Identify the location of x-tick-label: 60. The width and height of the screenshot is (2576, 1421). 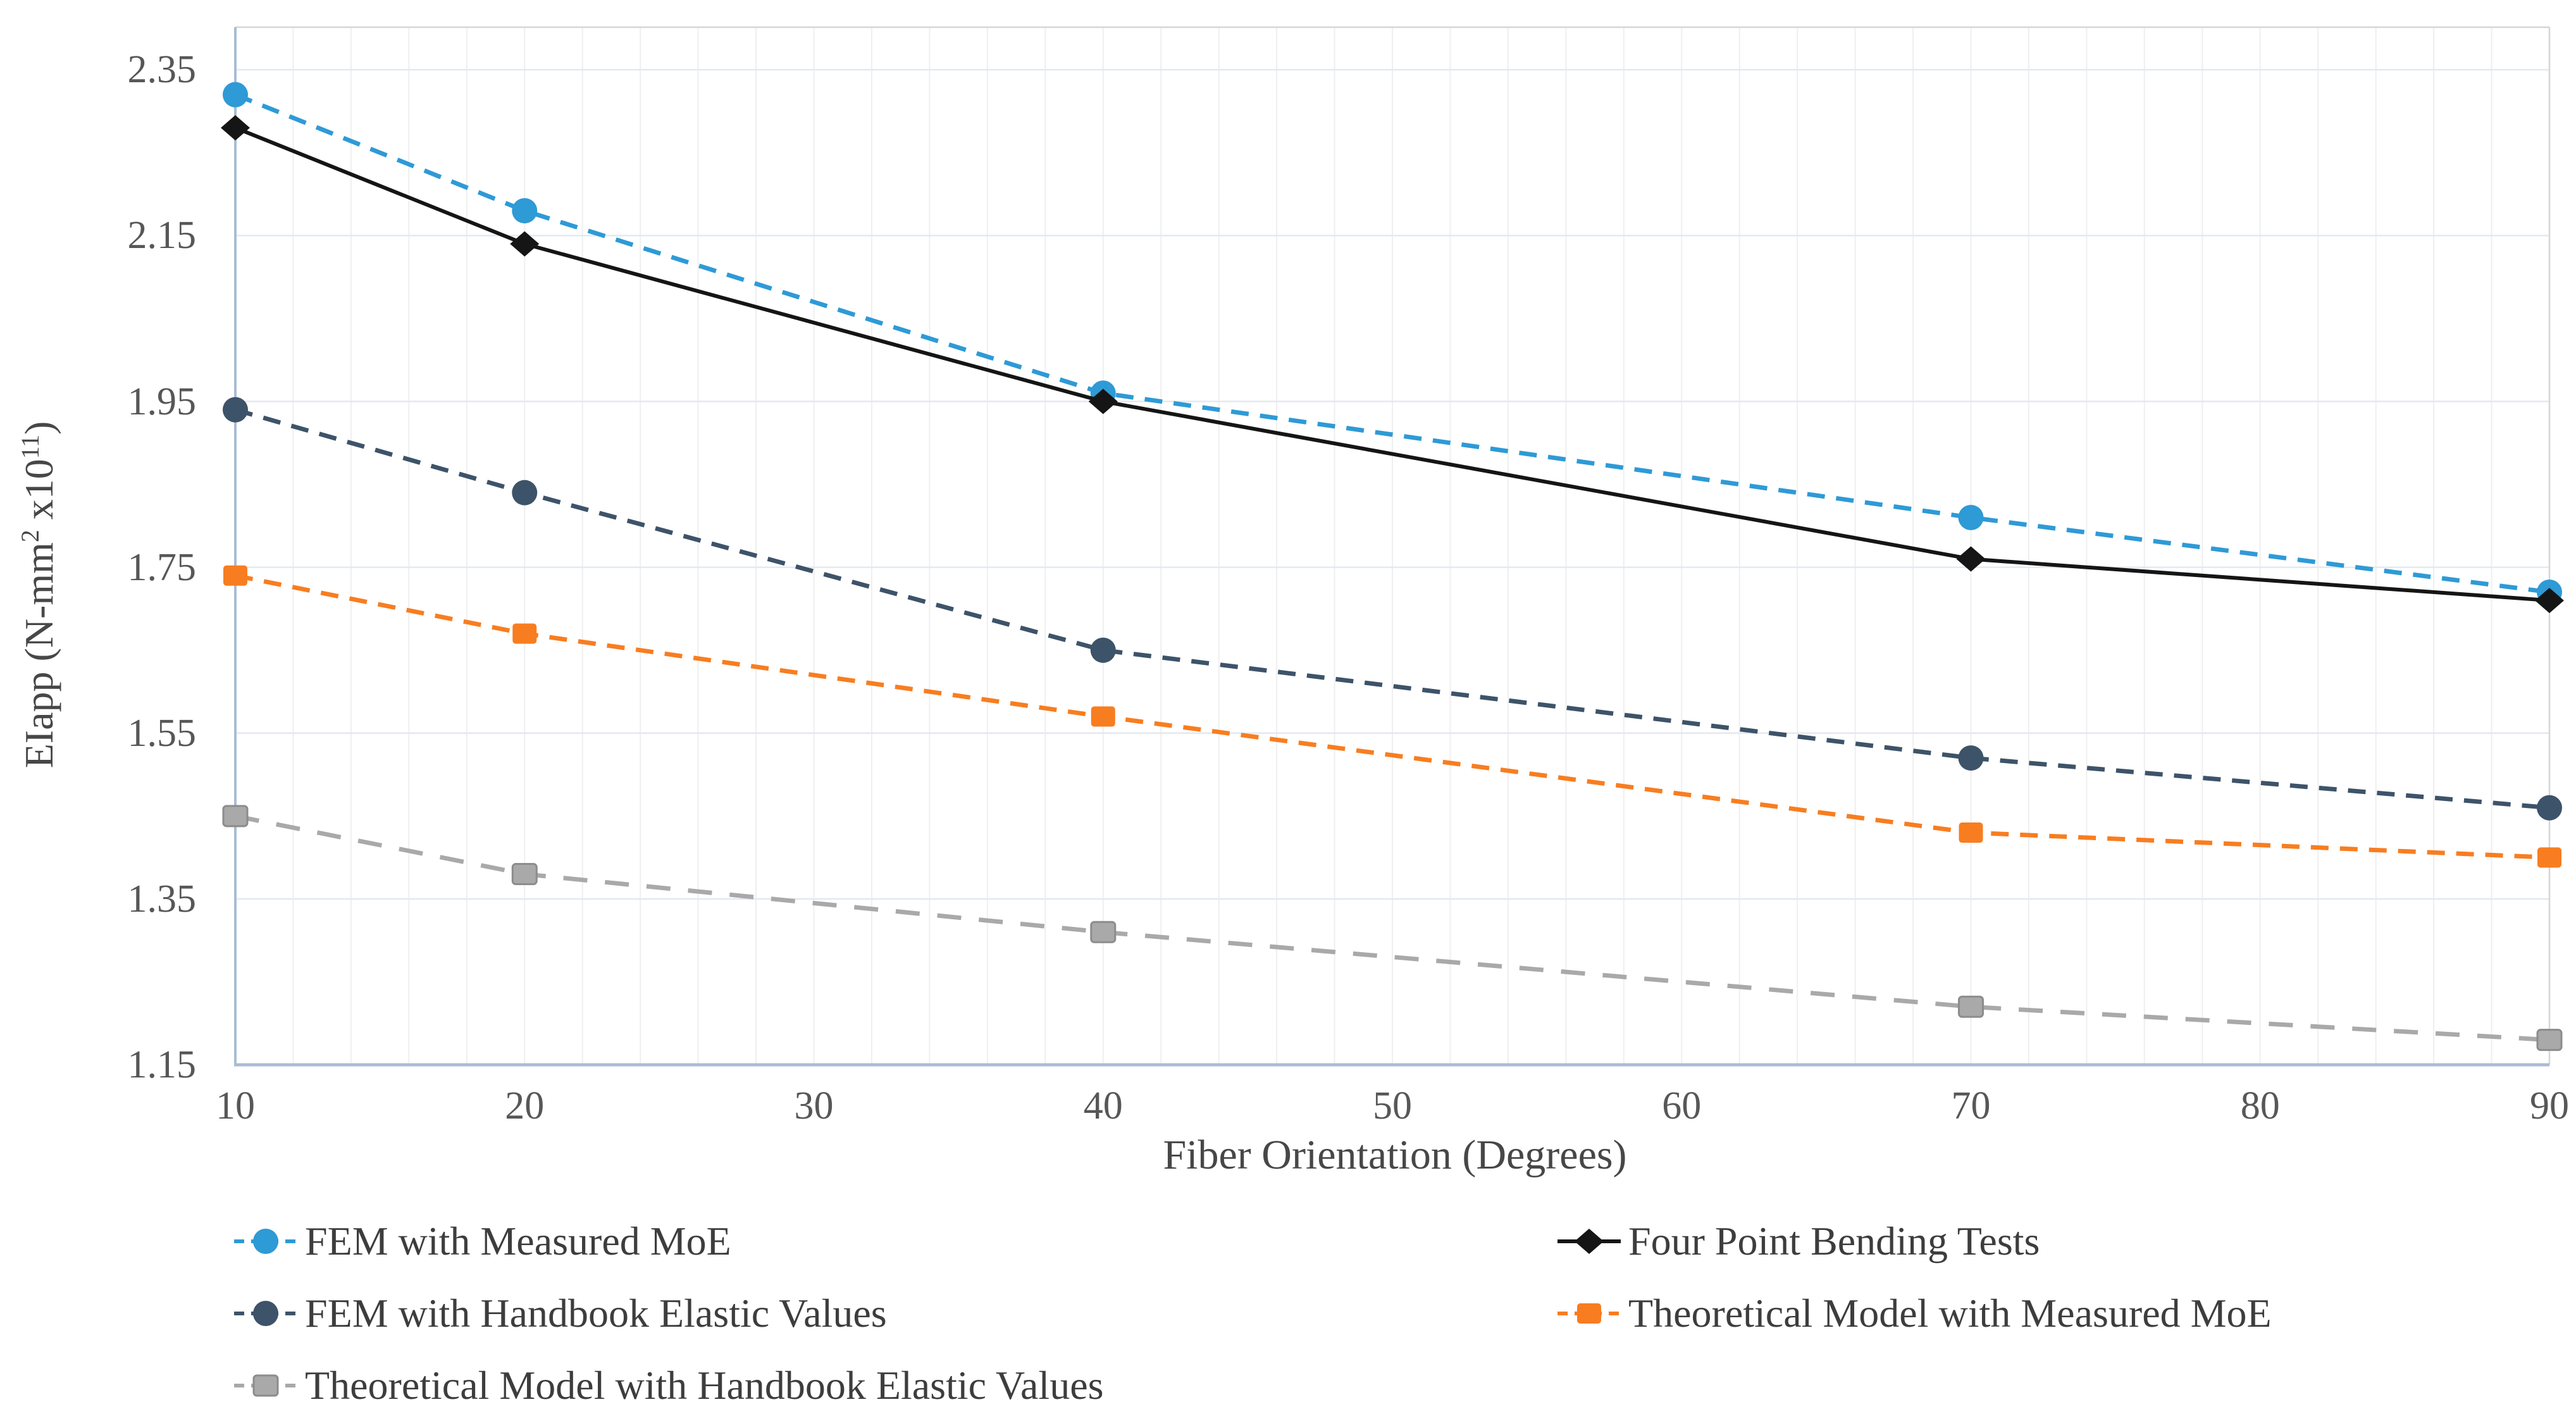
(1682, 1105).